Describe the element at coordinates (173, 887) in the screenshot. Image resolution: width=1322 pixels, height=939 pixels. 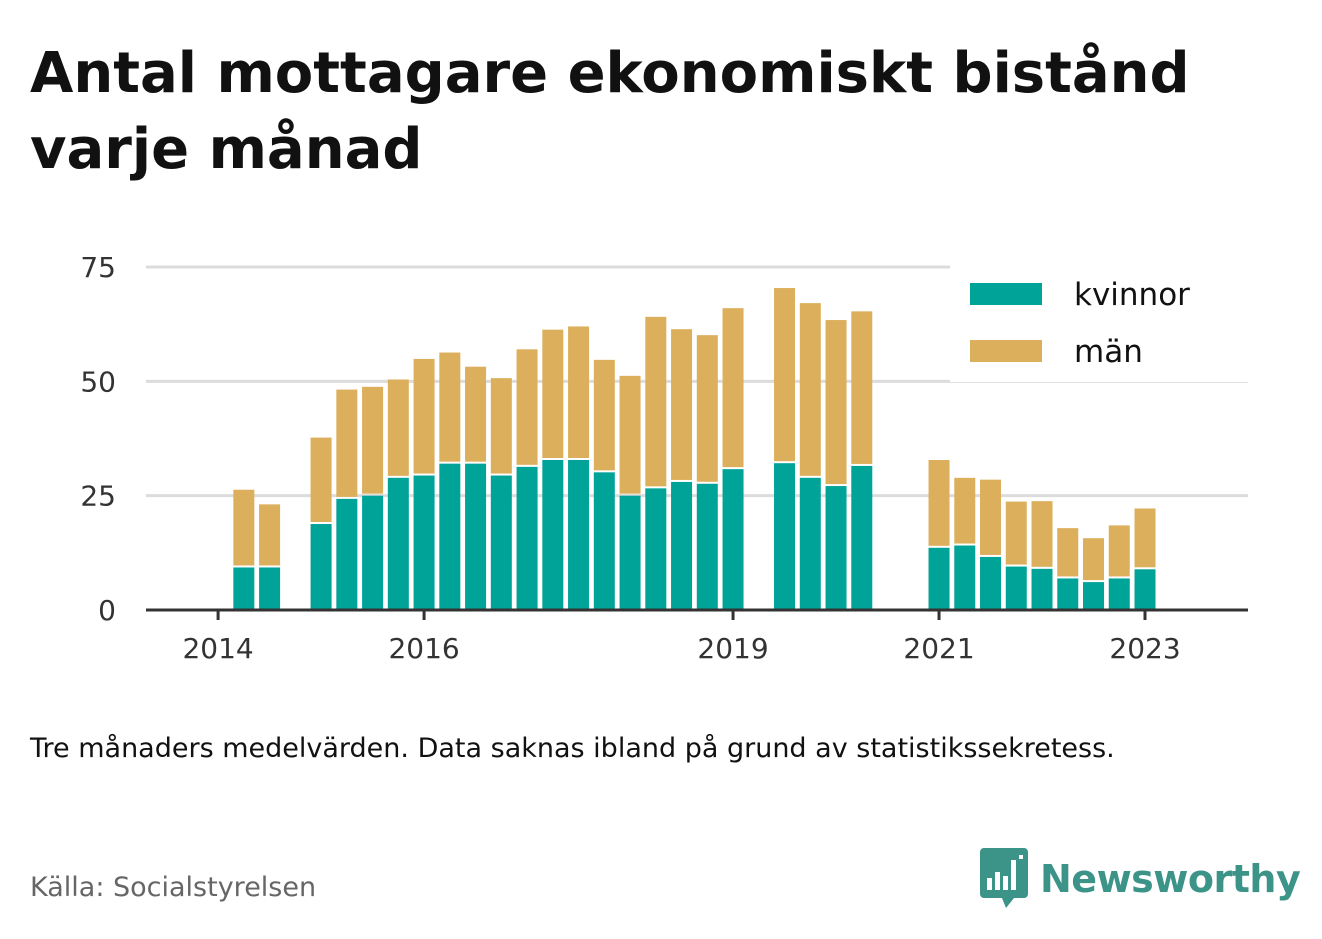
I see `source-text: Källa: Socialstyrelsen` at that location.